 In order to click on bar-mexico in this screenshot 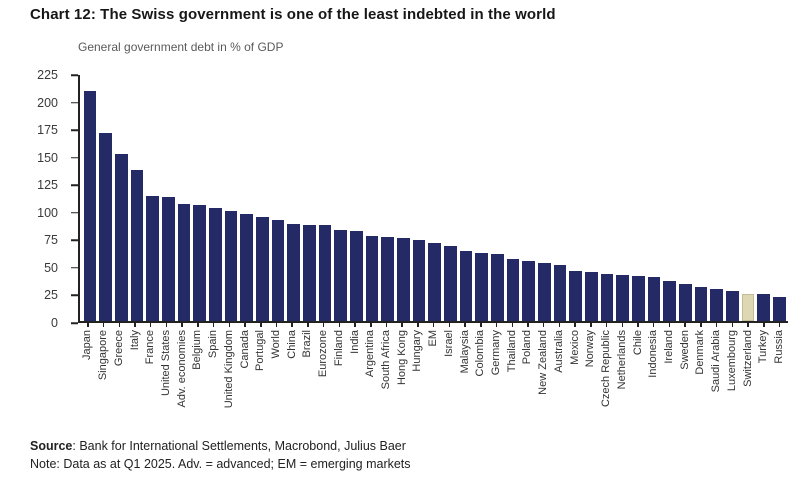, I will do `click(575, 295)`.